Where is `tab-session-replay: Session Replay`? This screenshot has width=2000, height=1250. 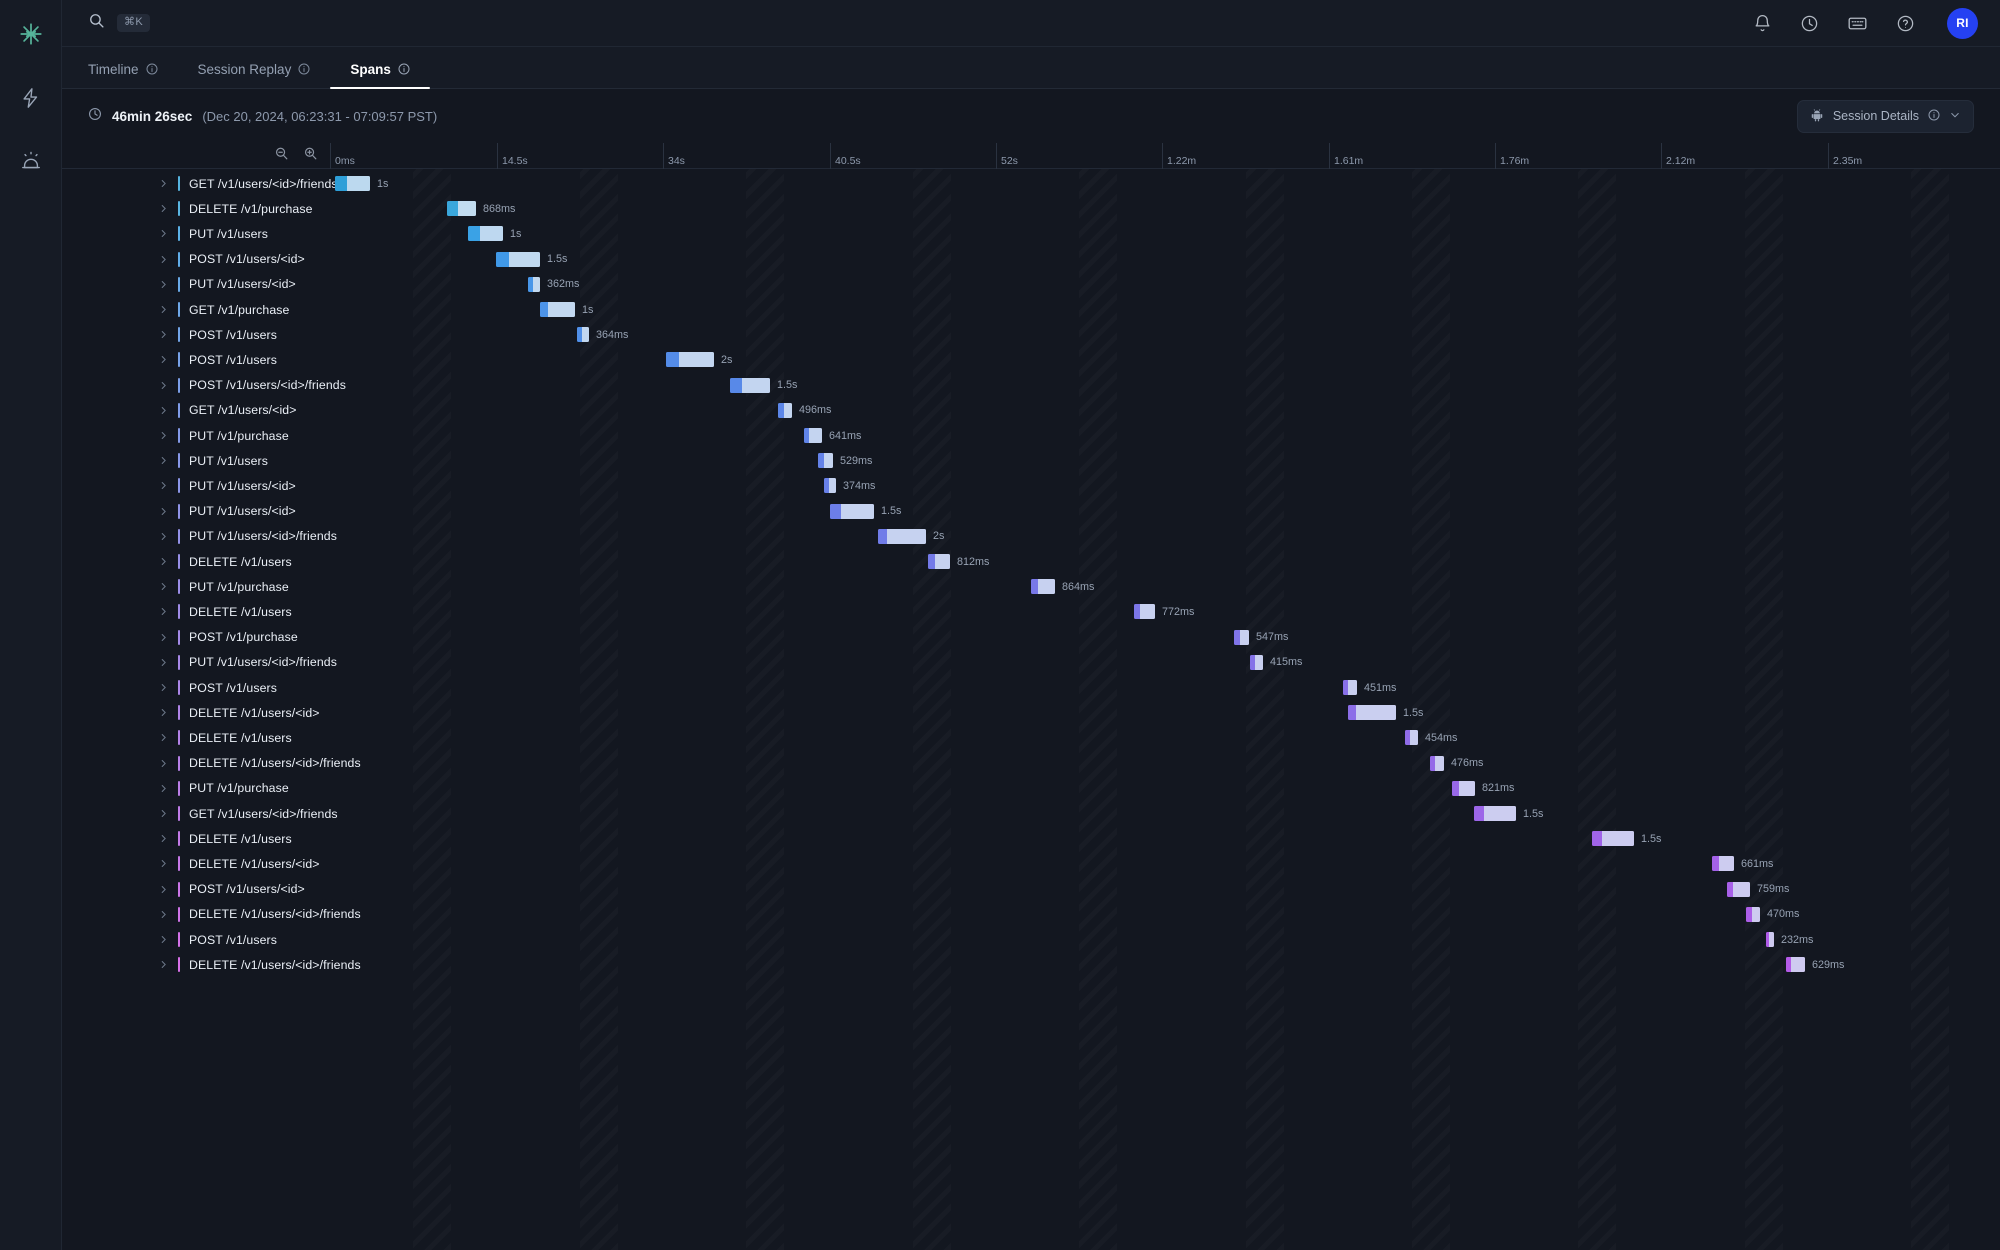 tab-session-replay: Session Replay is located at coordinates (254, 76).